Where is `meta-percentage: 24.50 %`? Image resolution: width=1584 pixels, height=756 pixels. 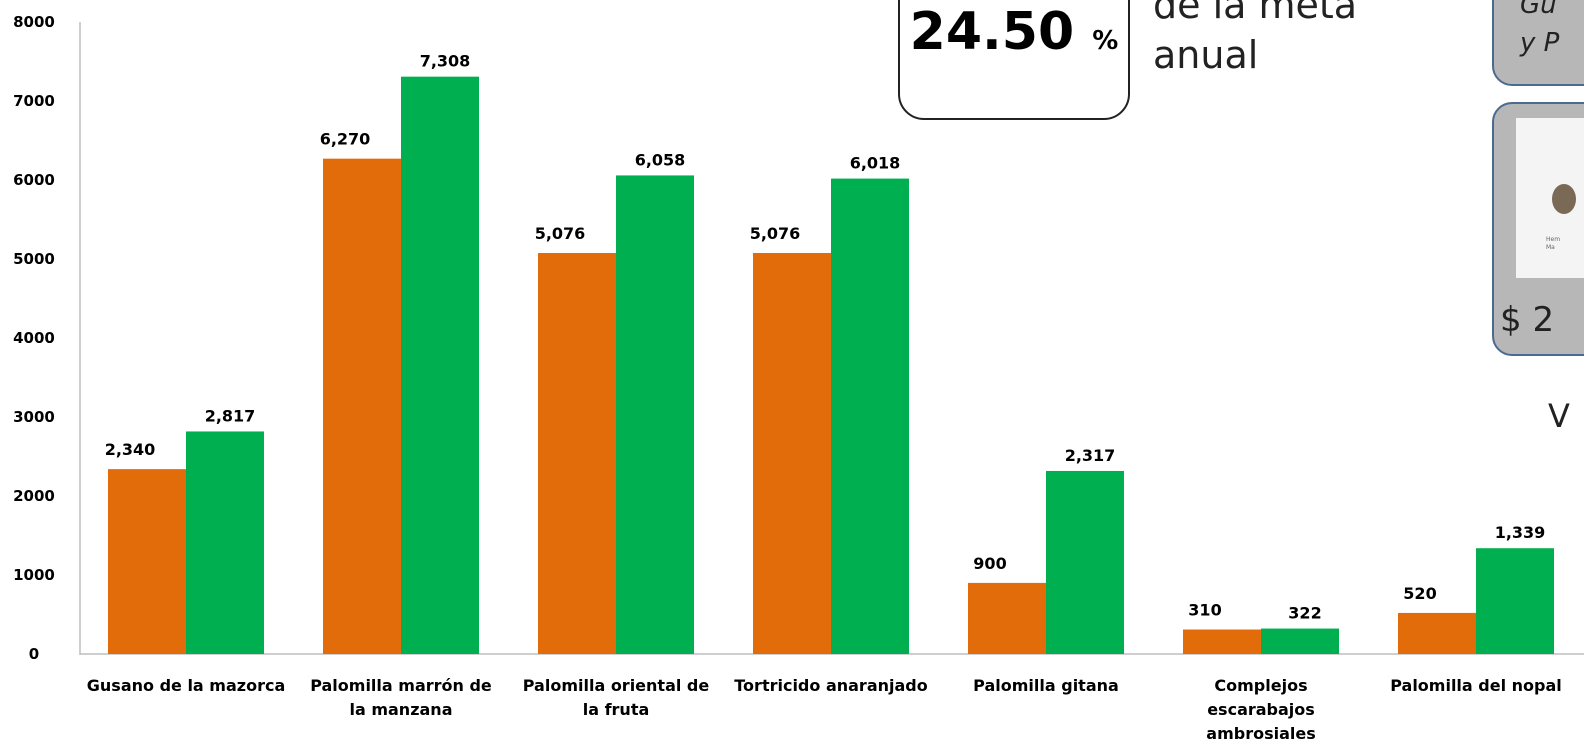
meta-percentage: 24.50 % is located at coordinates (1014, 32).